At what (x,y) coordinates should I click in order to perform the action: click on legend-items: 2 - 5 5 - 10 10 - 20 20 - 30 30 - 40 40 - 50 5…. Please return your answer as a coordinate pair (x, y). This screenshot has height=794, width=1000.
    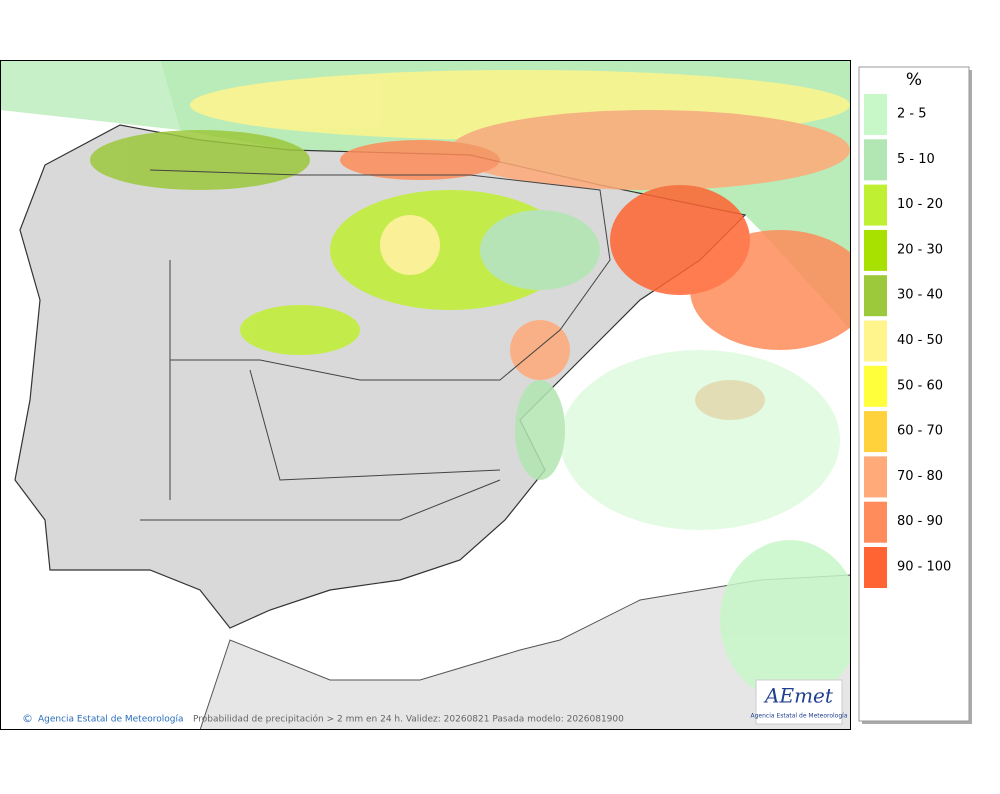
    Looking at the image, I should click on (907, 341).